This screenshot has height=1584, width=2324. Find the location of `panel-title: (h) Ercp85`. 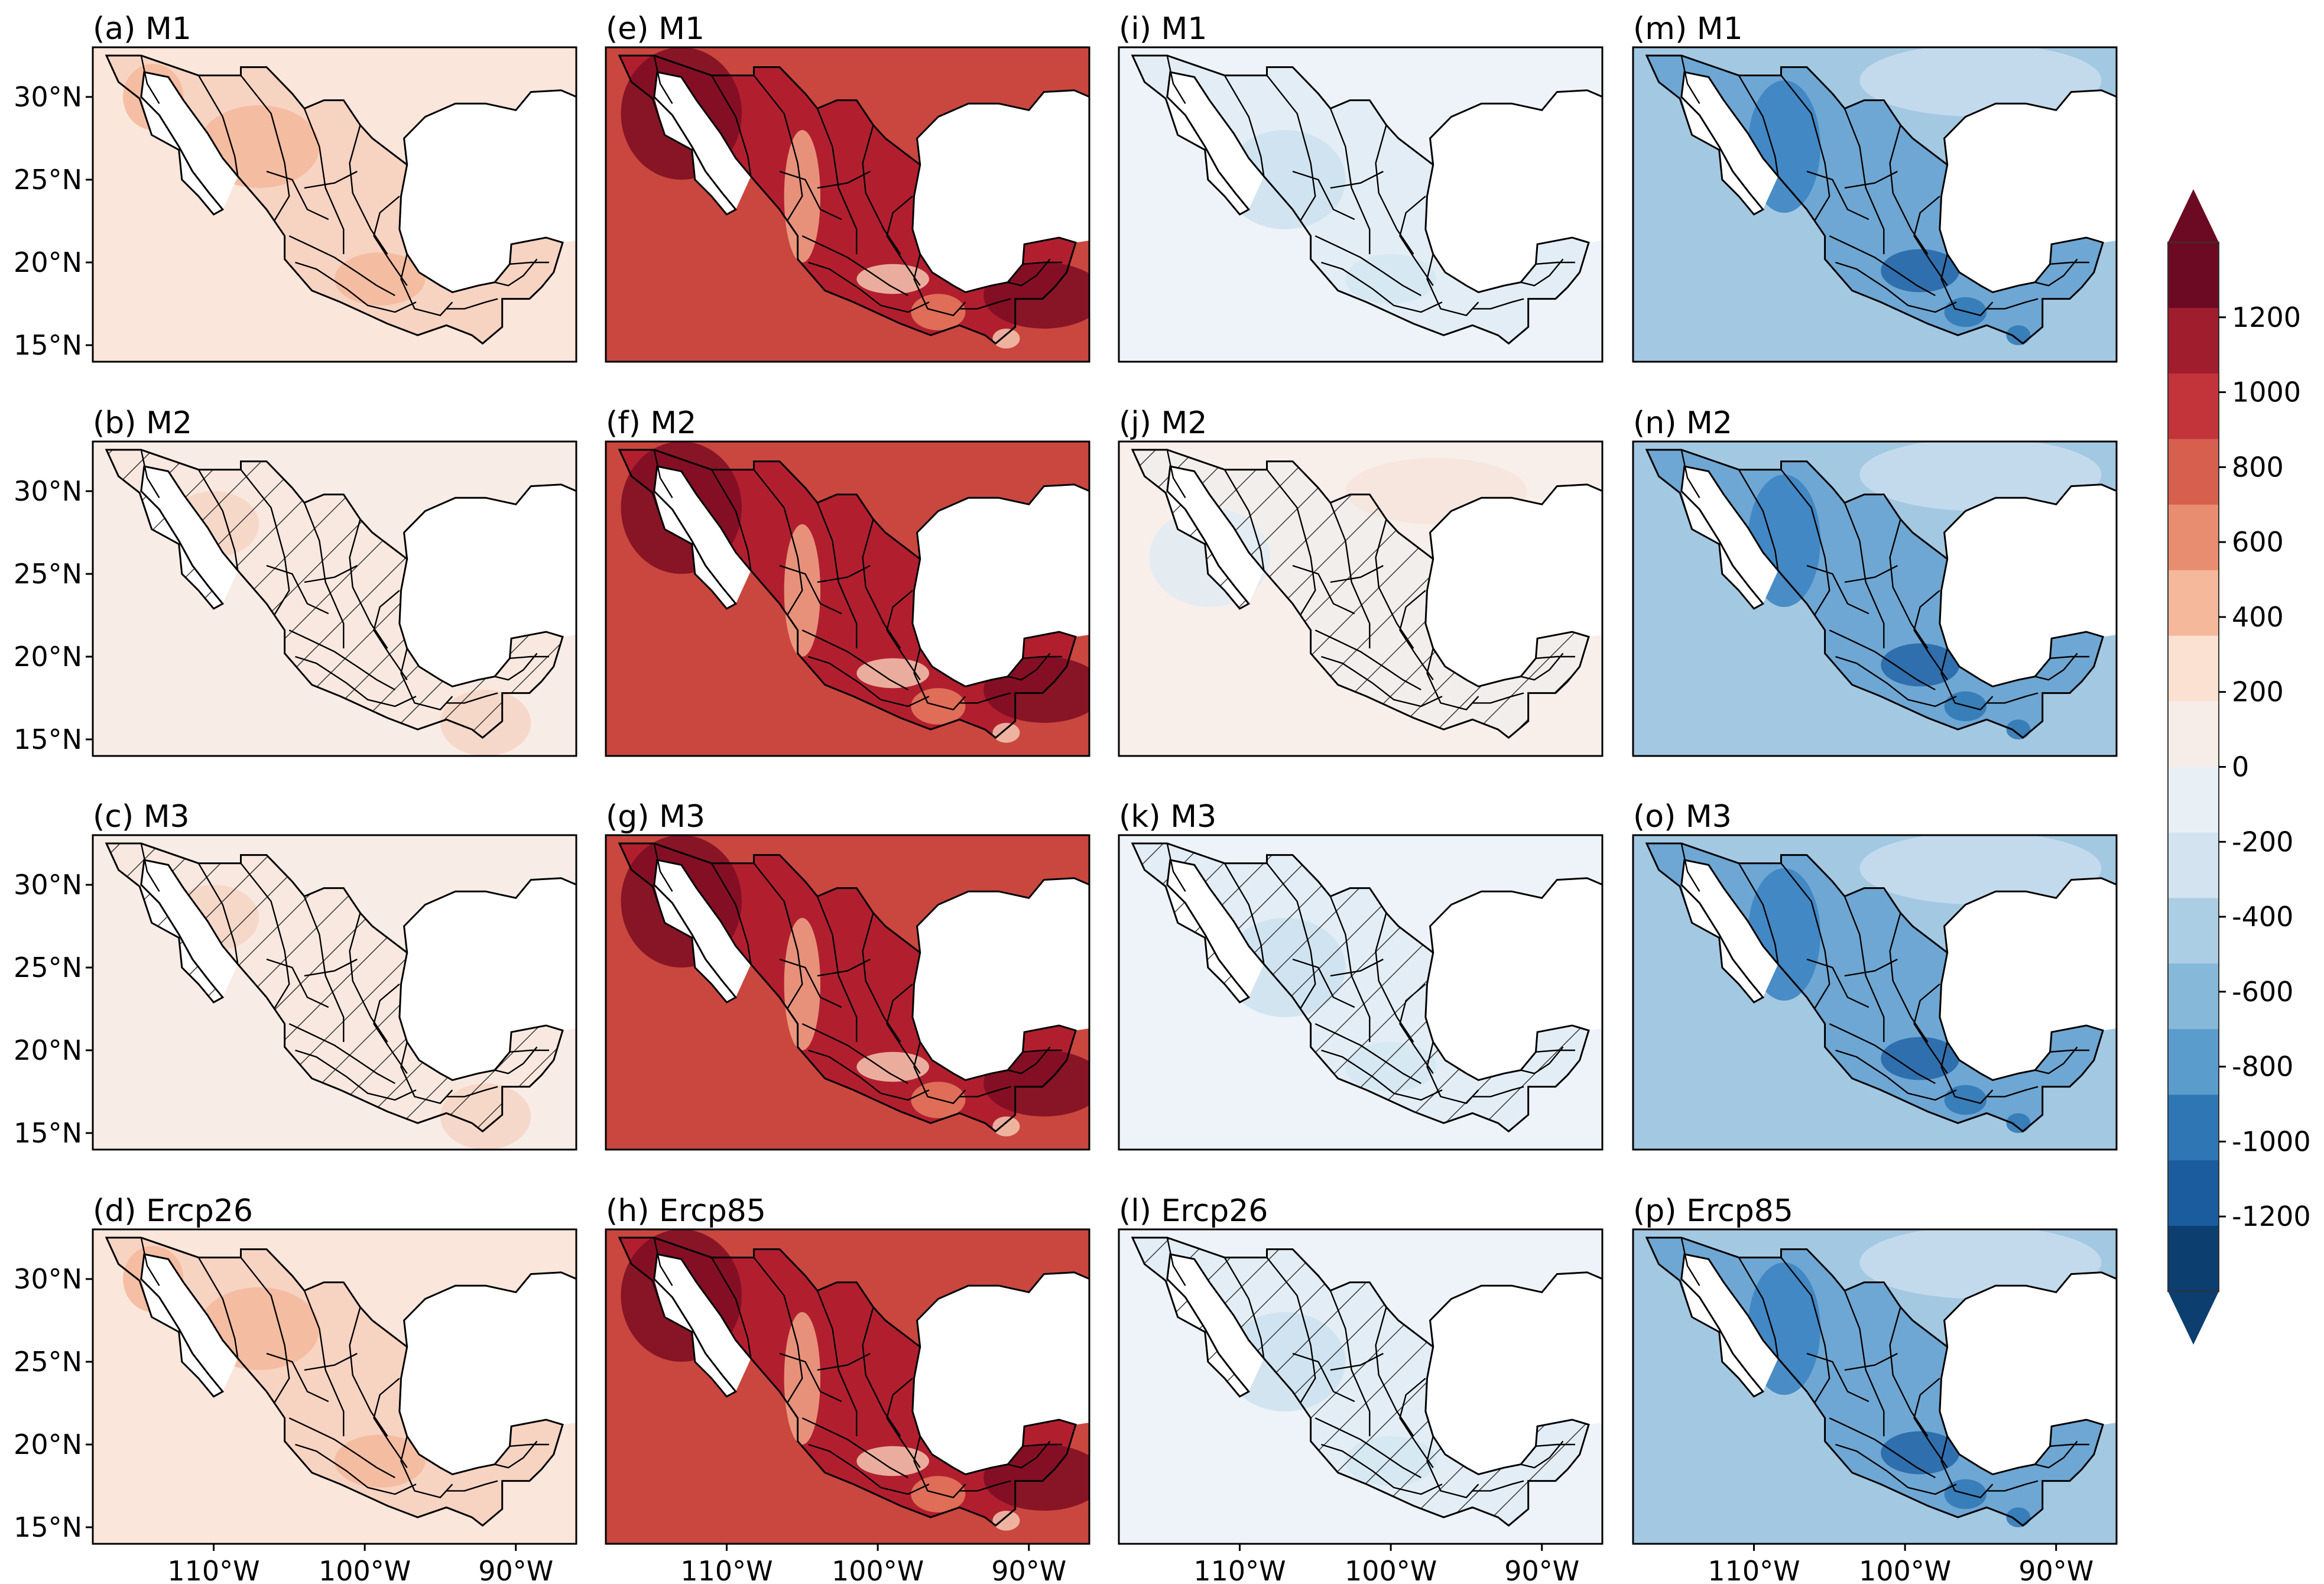

panel-title: (h) Ercp85 is located at coordinates (686, 1211).